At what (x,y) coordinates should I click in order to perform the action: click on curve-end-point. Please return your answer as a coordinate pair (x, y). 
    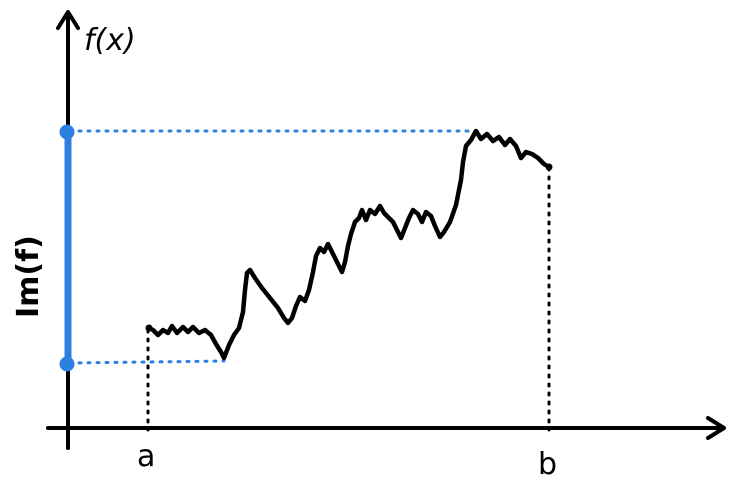
    Looking at the image, I should click on (549, 167).